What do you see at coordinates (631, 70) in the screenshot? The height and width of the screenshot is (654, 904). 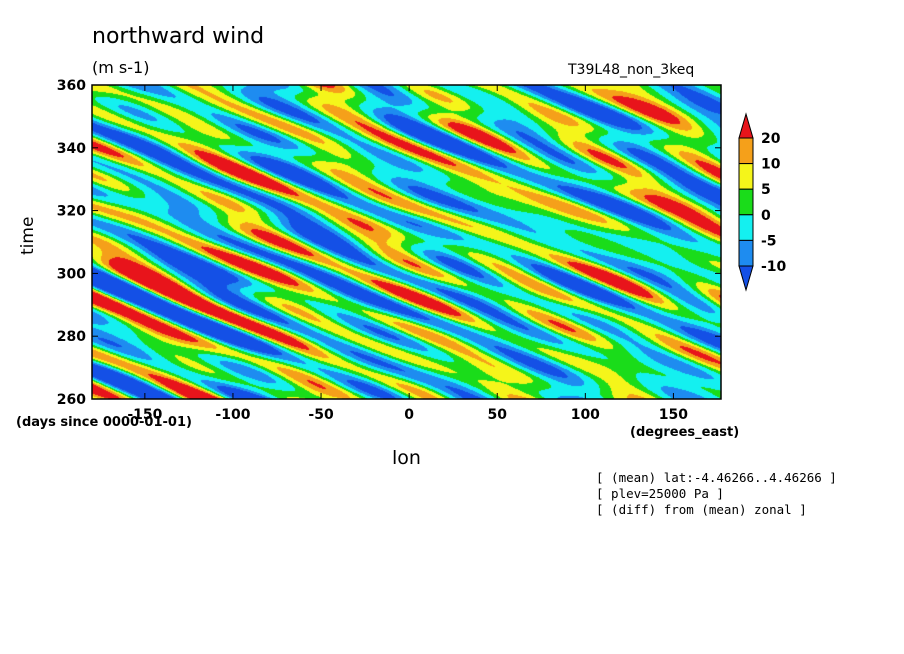 I see `run-label: T39L48_non_3keq` at bounding box center [631, 70].